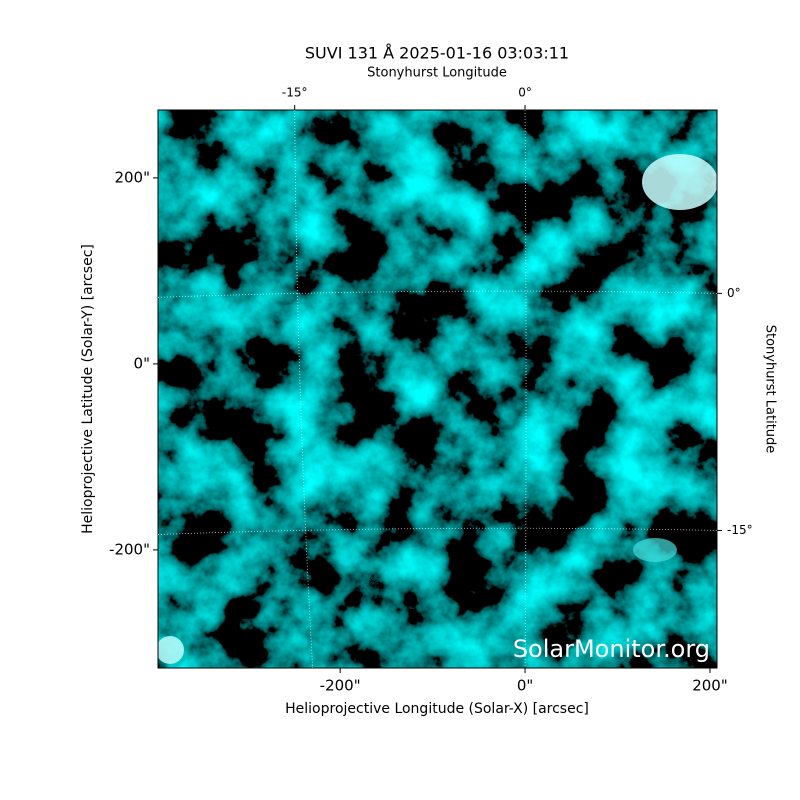 This screenshot has height=800, width=800. Describe the element at coordinates (295, 93) in the screenshot. I see `x2-tick-label: -15°` at that location.